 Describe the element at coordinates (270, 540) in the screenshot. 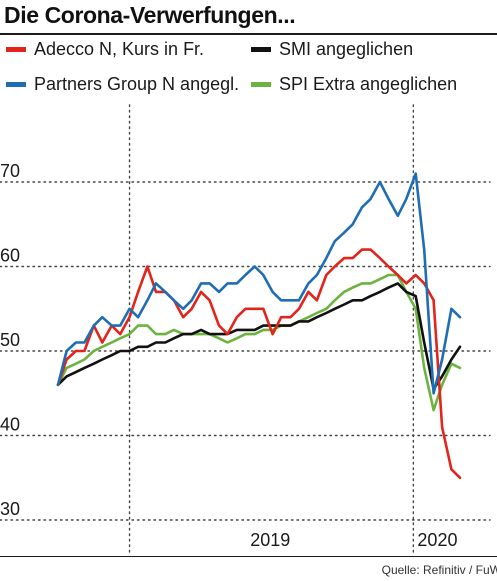

I see `x-tick-label-2019: 2019` at that location.